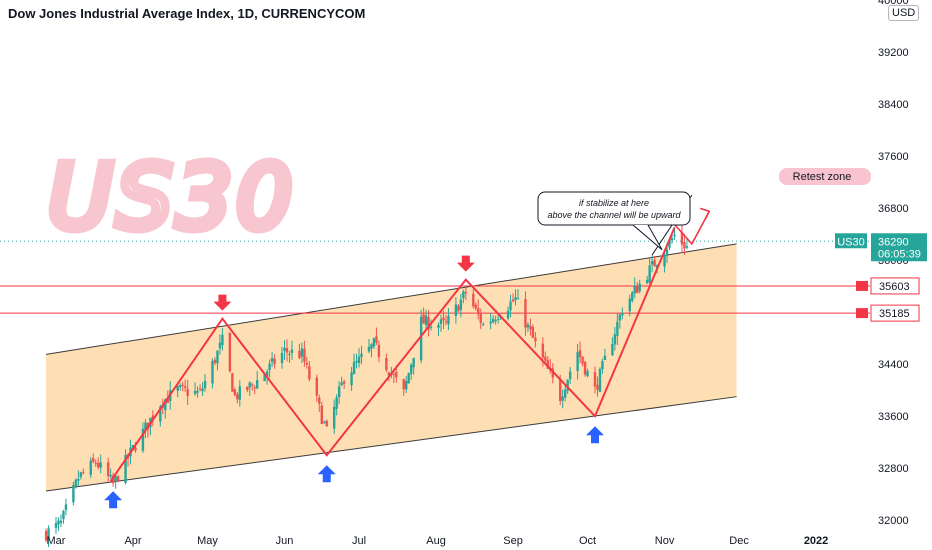 The image size is (932, 550). What do you see at coordinates (359, 541) in the screenshot?
I see `x-tick-label: Jul` at bounding box center [359, 541].